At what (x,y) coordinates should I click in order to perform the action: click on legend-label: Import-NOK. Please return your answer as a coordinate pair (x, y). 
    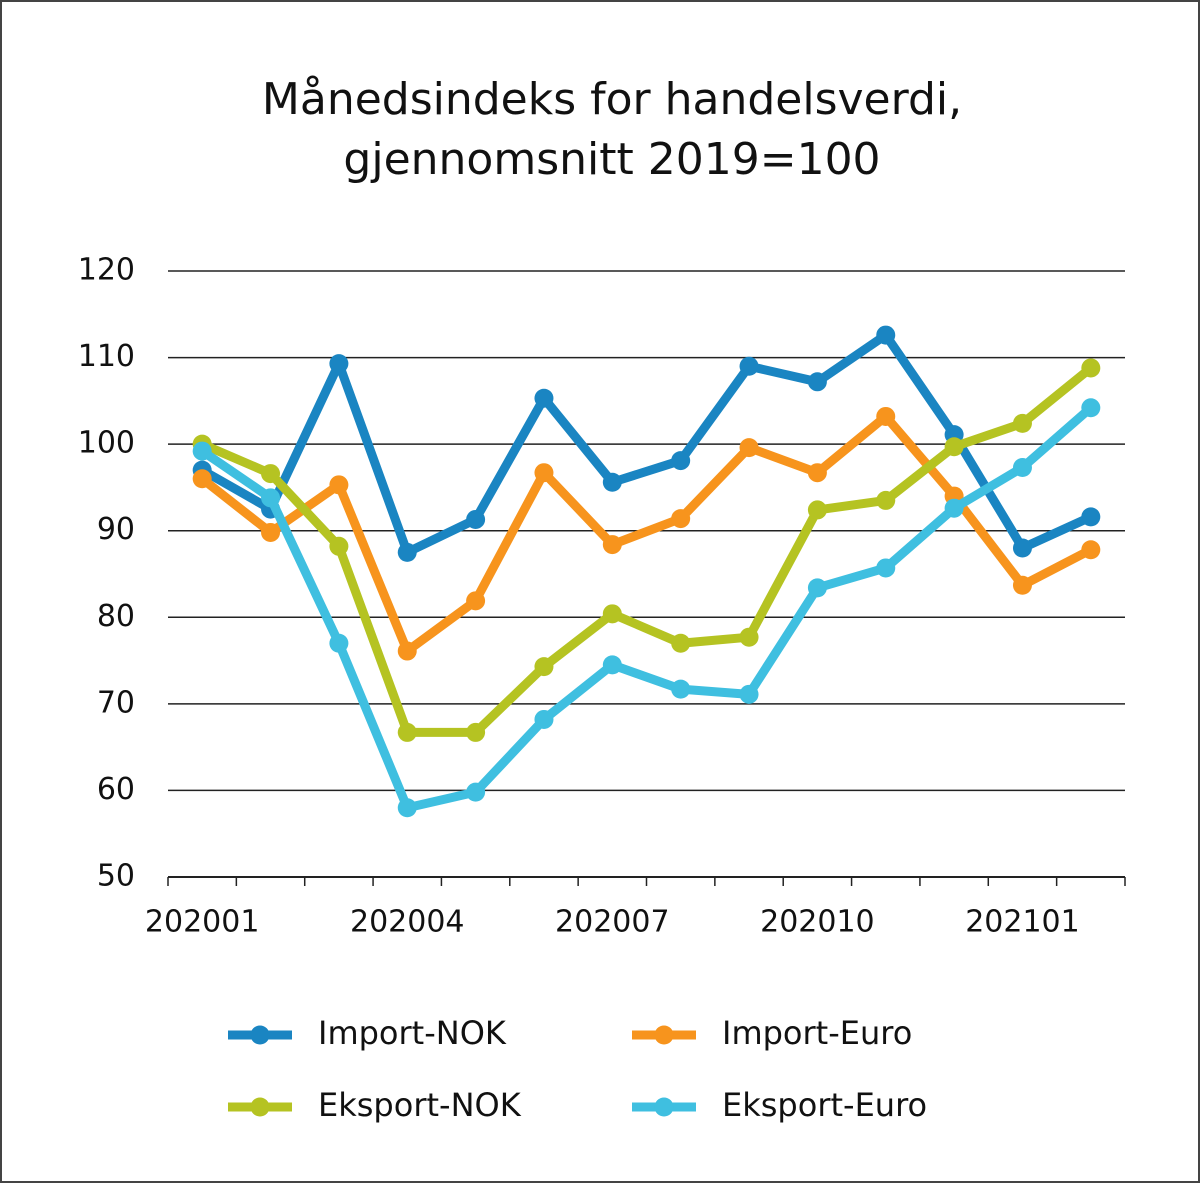
    Looking at the image, I should click on (412, 1033).